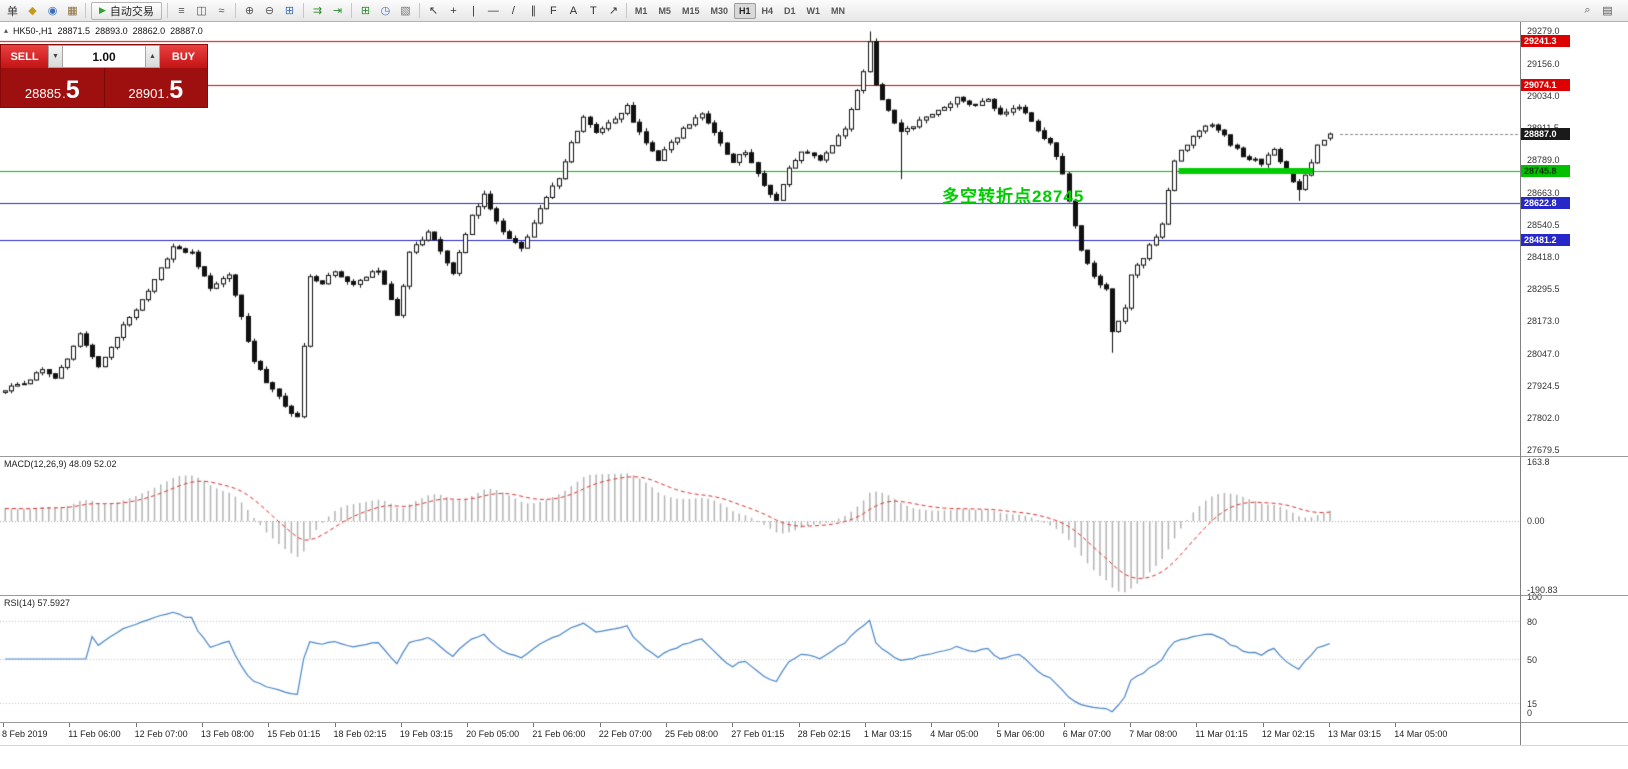  I want to click on timeframe-M1: M1, so click(641, 11).